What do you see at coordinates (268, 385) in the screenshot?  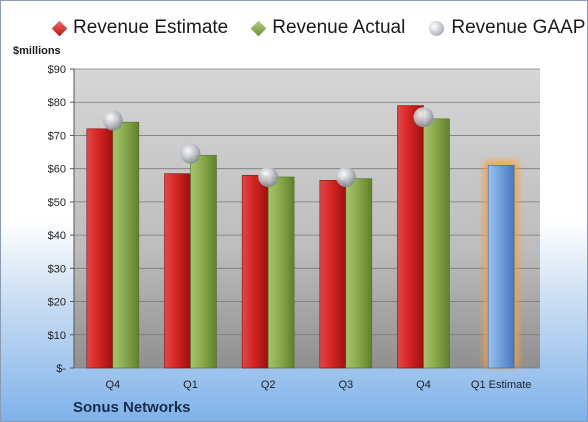 I see `x-tick-label: Q2` at bounding box center [268, 385].